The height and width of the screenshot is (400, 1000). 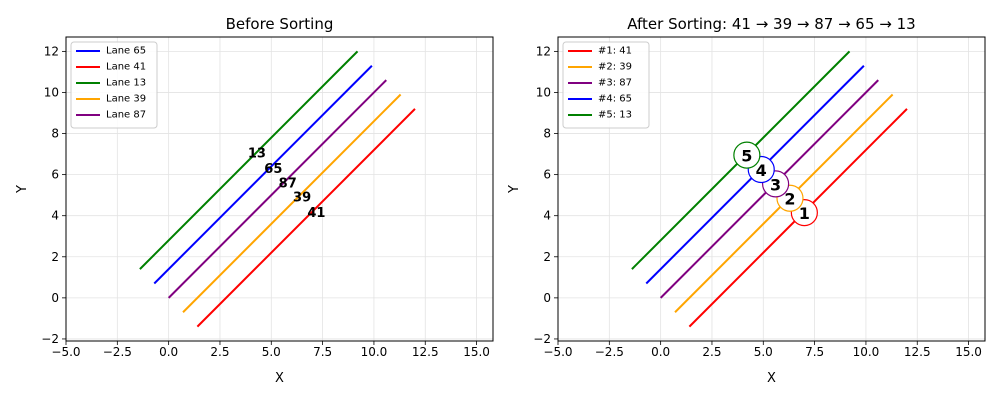 I want to click on rank-marker-label: 1, so click(x=804, y=213).